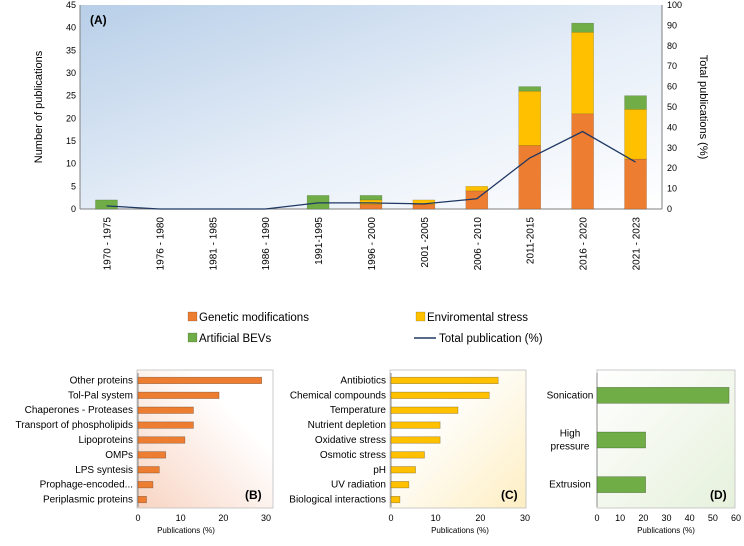 Image resolution: width=744 pixels, height=546 pixels. Describe the element at coordinates (254, 318) in the screenshot. I see `legend-label: Genetic modifications` at that location.